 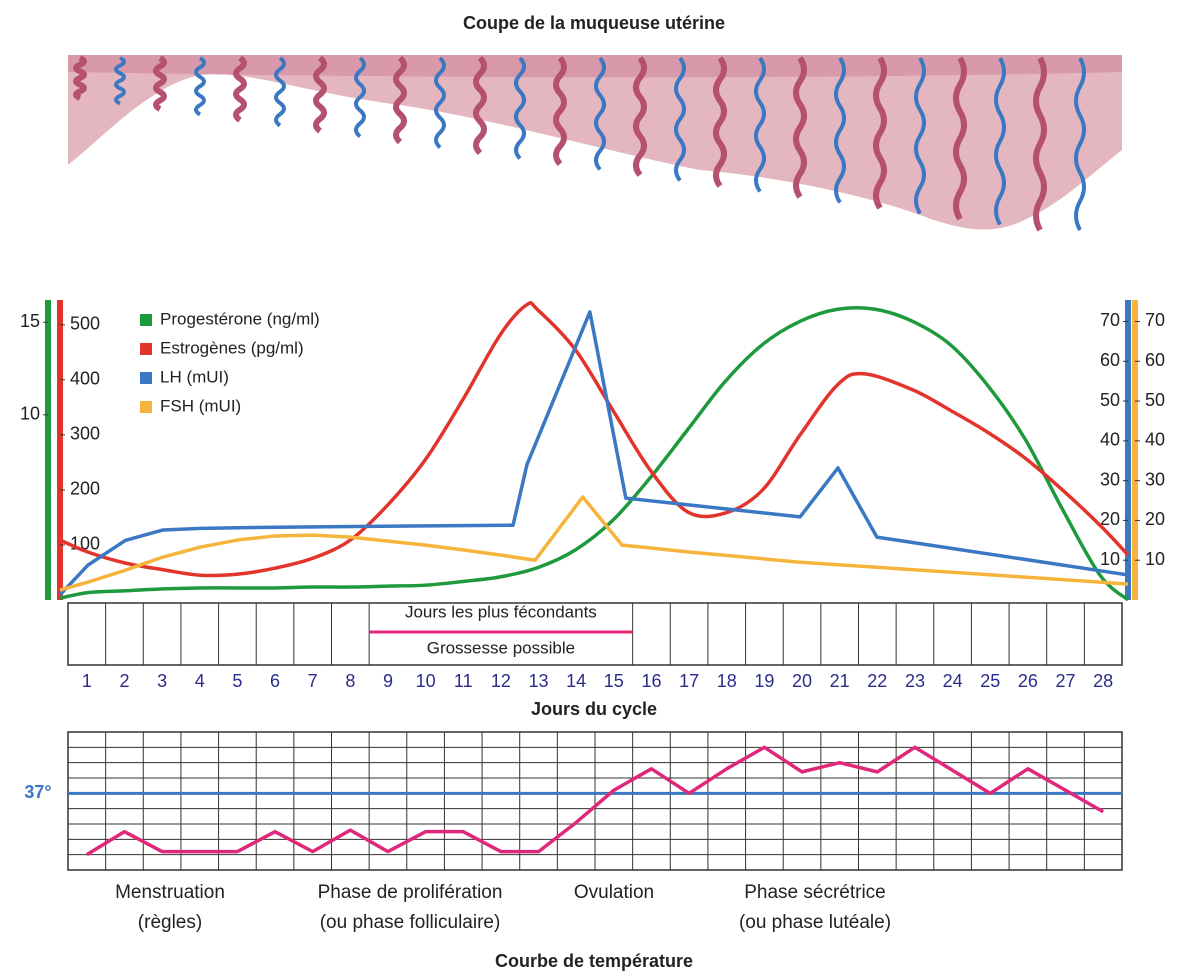 I want to click on day-label: 11, so click(x=463, y=681).